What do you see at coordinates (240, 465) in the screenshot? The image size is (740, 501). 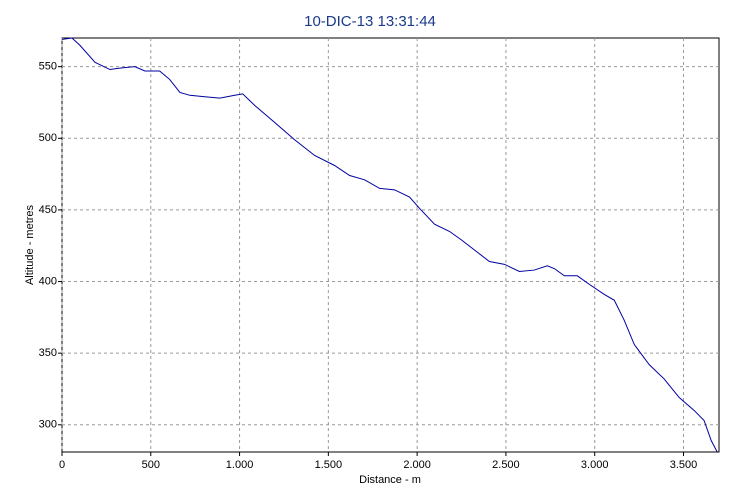 I see `x-tick-label: 1.000` at bounding box center [240, 465].